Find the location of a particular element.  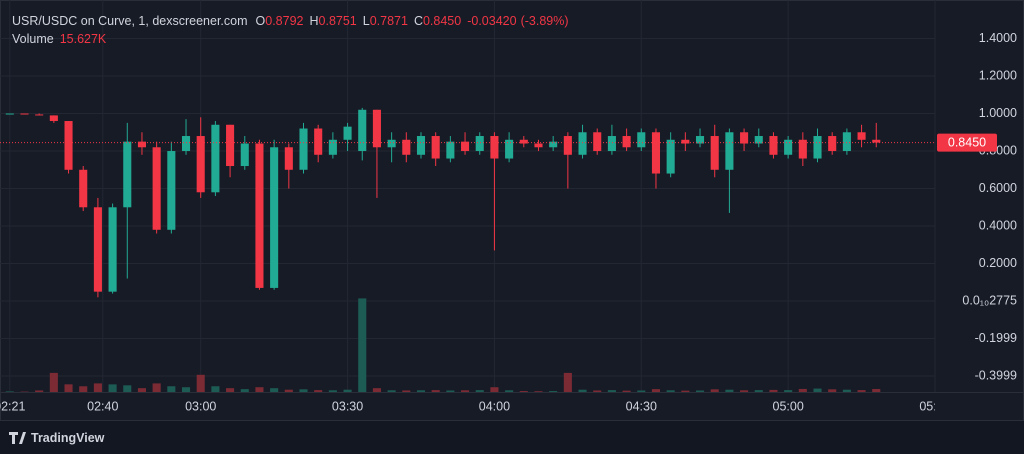

high-key: H is located at coordinates (313, 21).